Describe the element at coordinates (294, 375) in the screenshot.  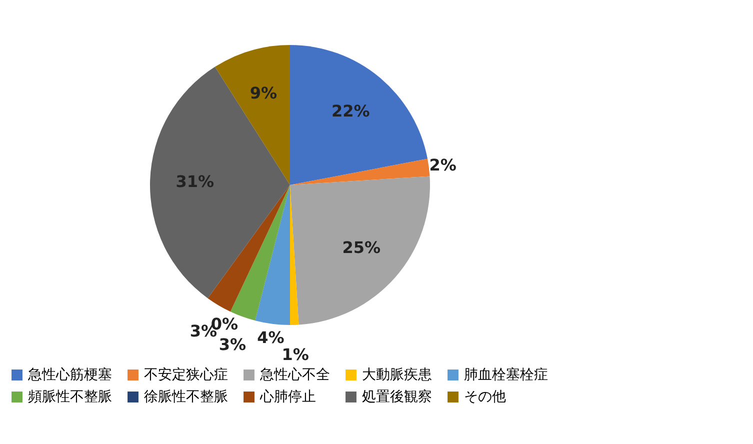
I see `legend-label: 急性心不全` at that location.